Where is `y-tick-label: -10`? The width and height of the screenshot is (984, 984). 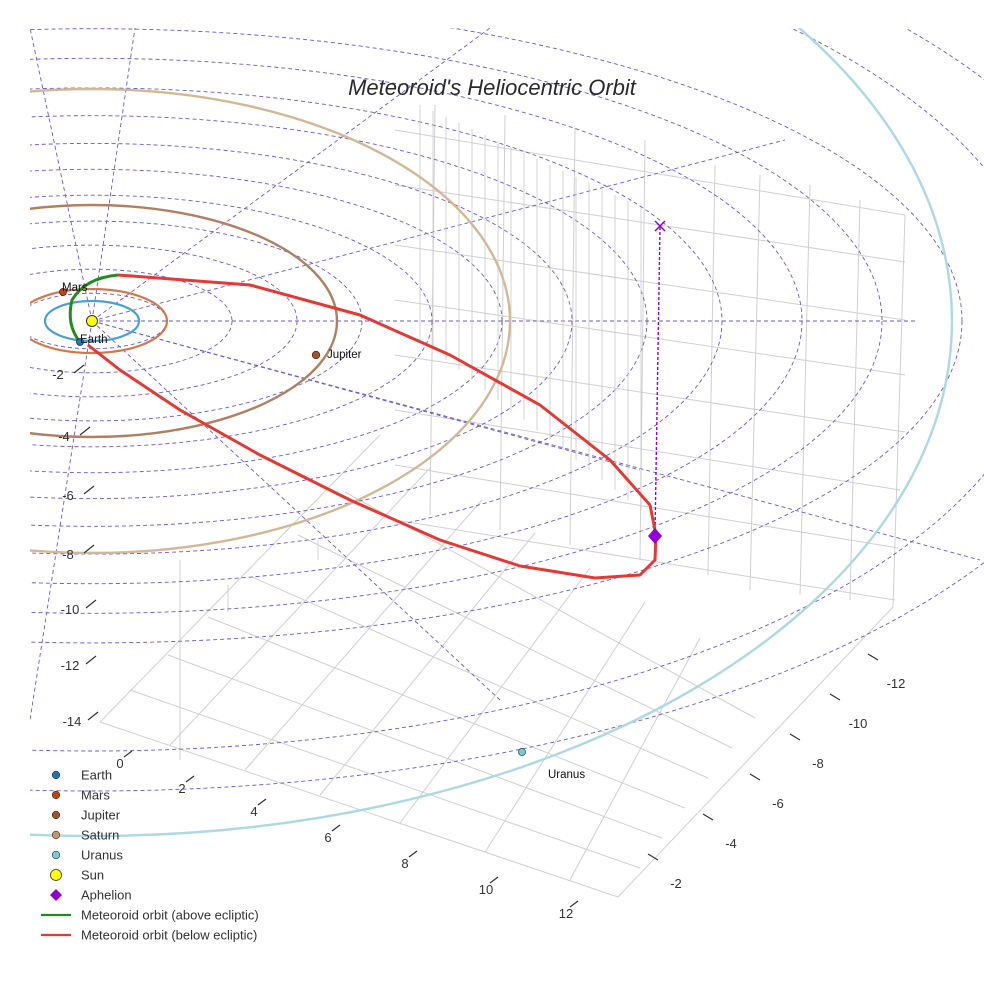
y-tick-label: -10 is located at coordinates (858, 723).